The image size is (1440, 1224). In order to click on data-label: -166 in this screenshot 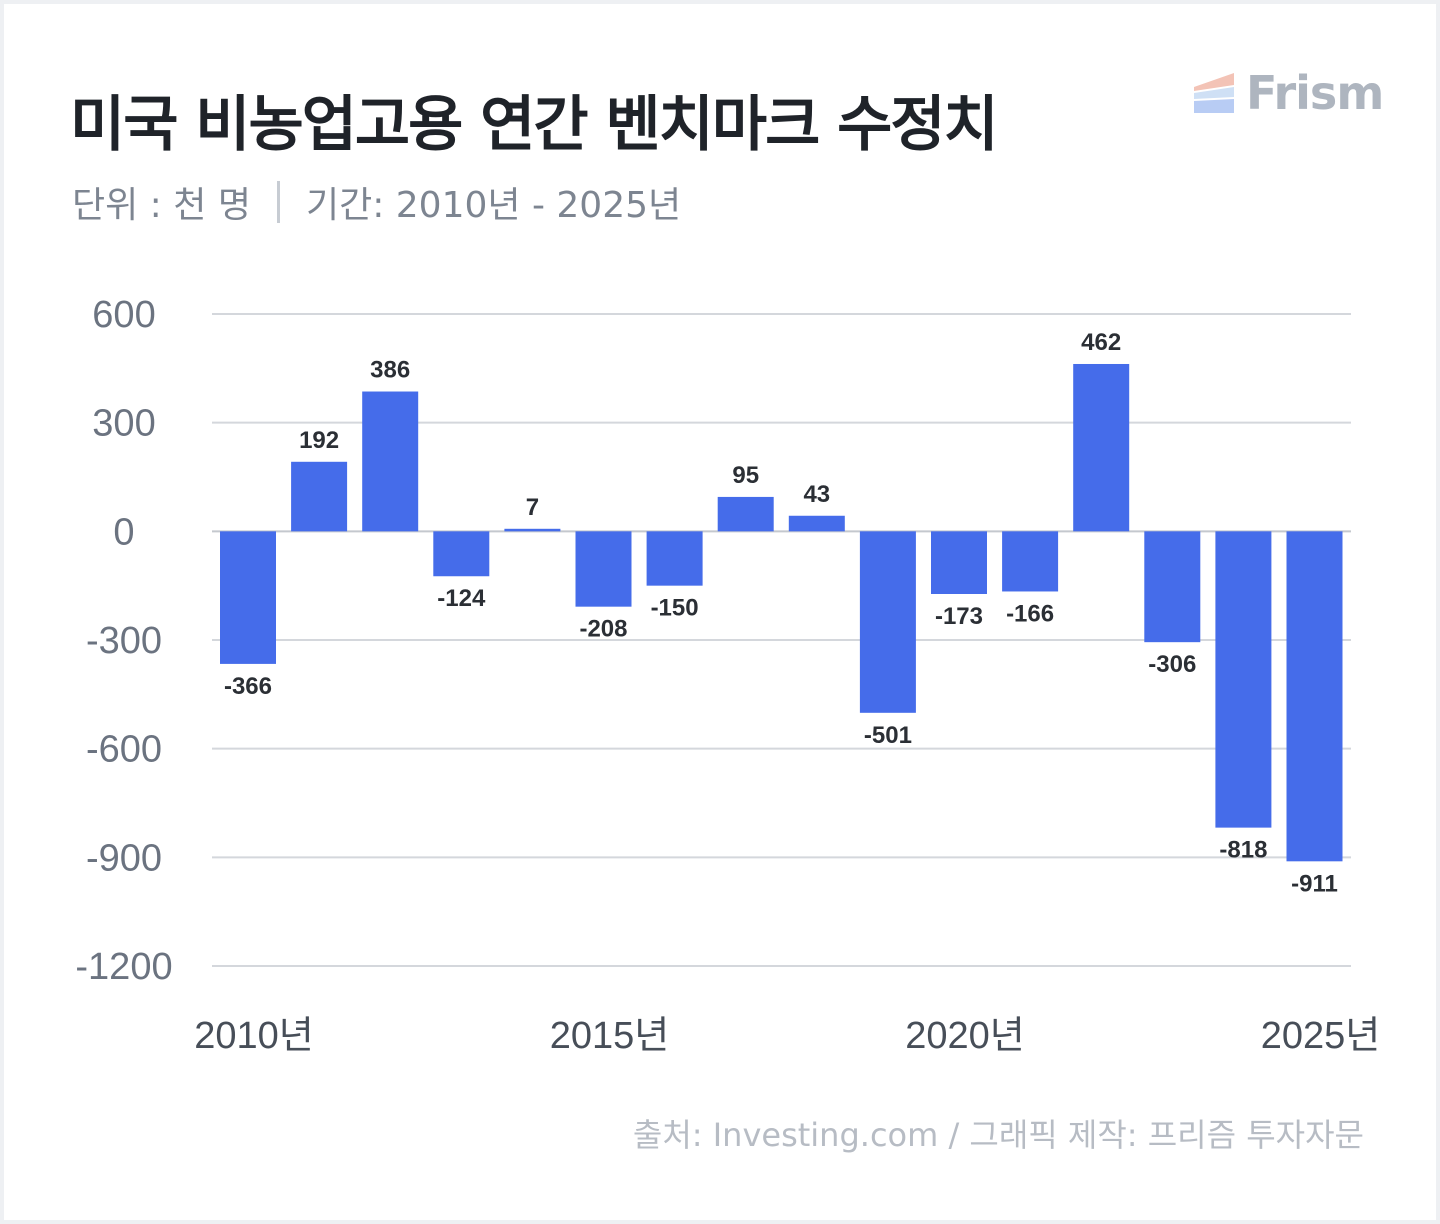, I will do `click(1030, 613)`.